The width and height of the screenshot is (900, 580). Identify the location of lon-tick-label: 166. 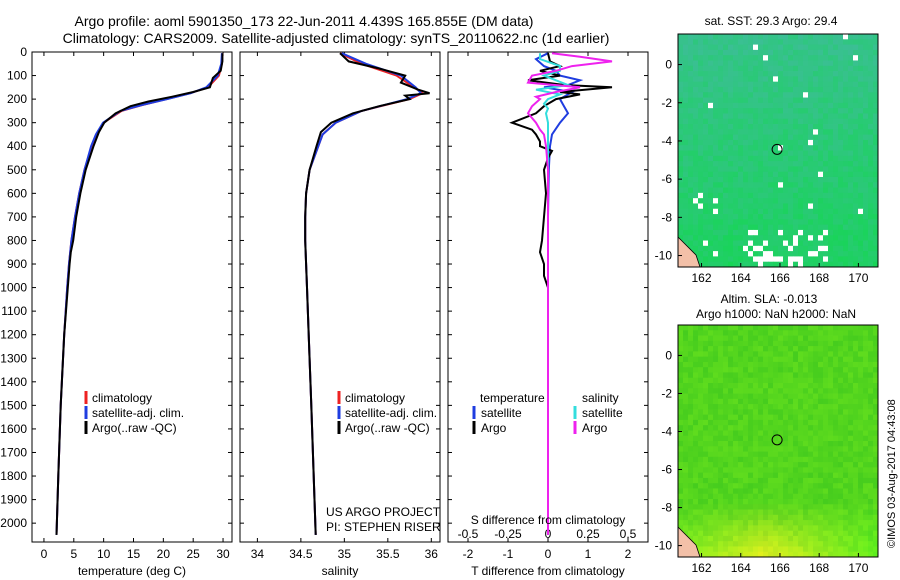
(780, 568).